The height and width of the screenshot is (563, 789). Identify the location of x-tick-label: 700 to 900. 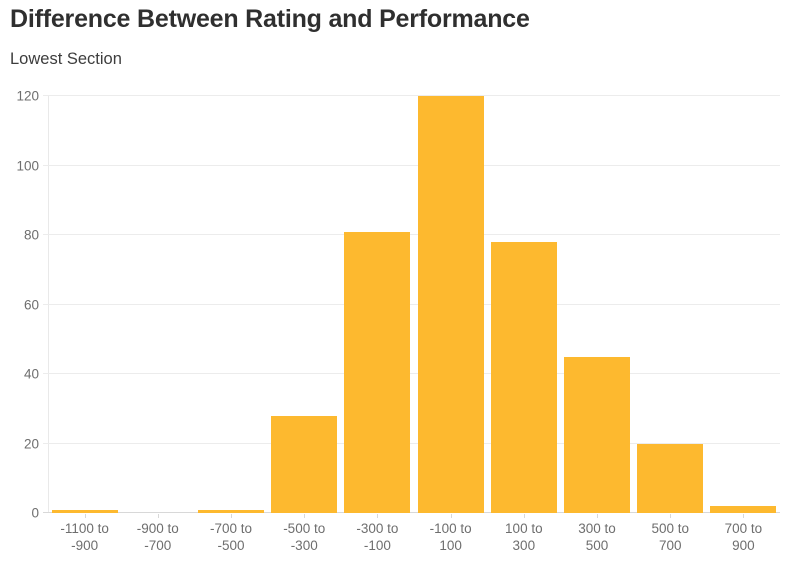
(743, 533).